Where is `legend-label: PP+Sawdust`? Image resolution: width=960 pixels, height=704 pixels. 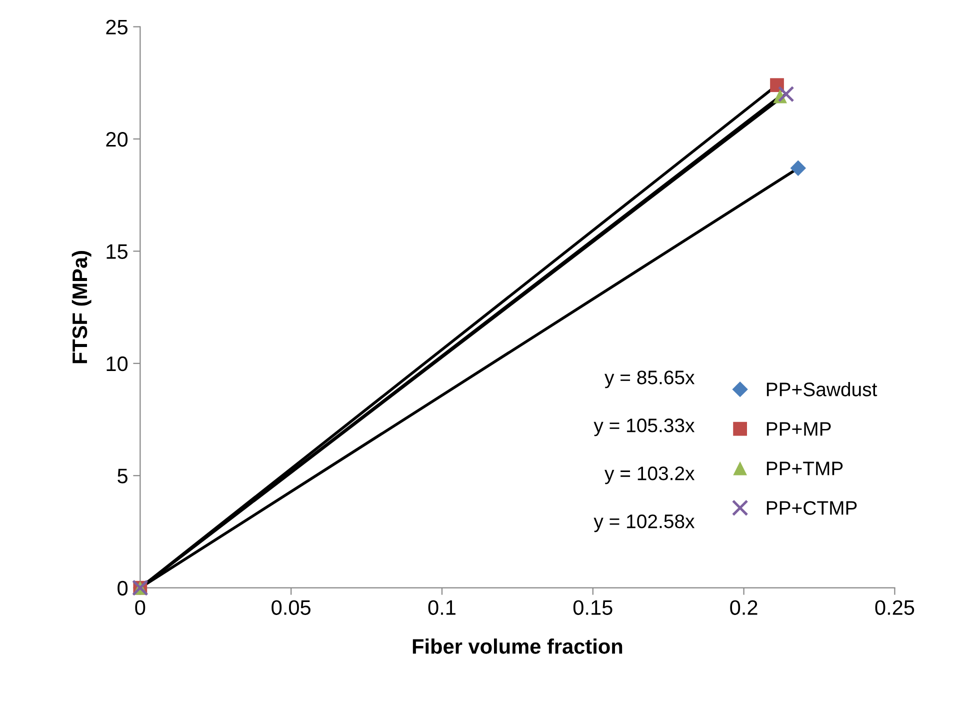
legend-label: PP+Sawdust is located at coordinates (822, 389).